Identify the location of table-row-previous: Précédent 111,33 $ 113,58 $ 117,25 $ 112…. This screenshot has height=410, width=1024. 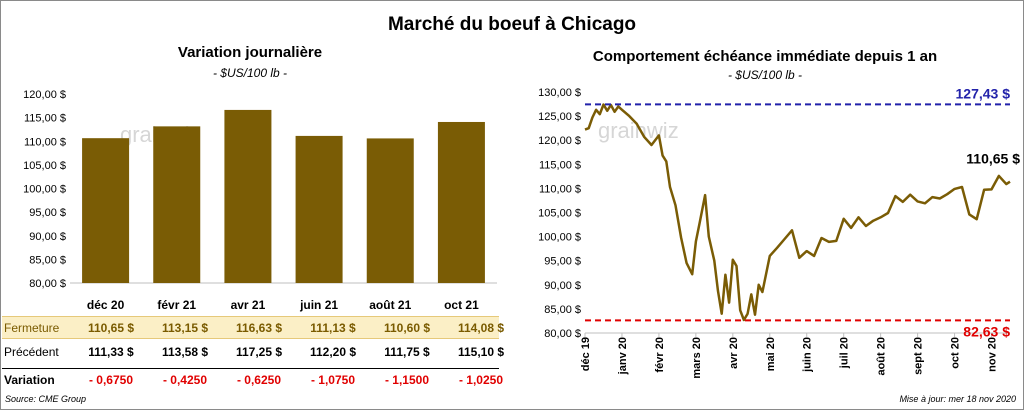
(253, 351).